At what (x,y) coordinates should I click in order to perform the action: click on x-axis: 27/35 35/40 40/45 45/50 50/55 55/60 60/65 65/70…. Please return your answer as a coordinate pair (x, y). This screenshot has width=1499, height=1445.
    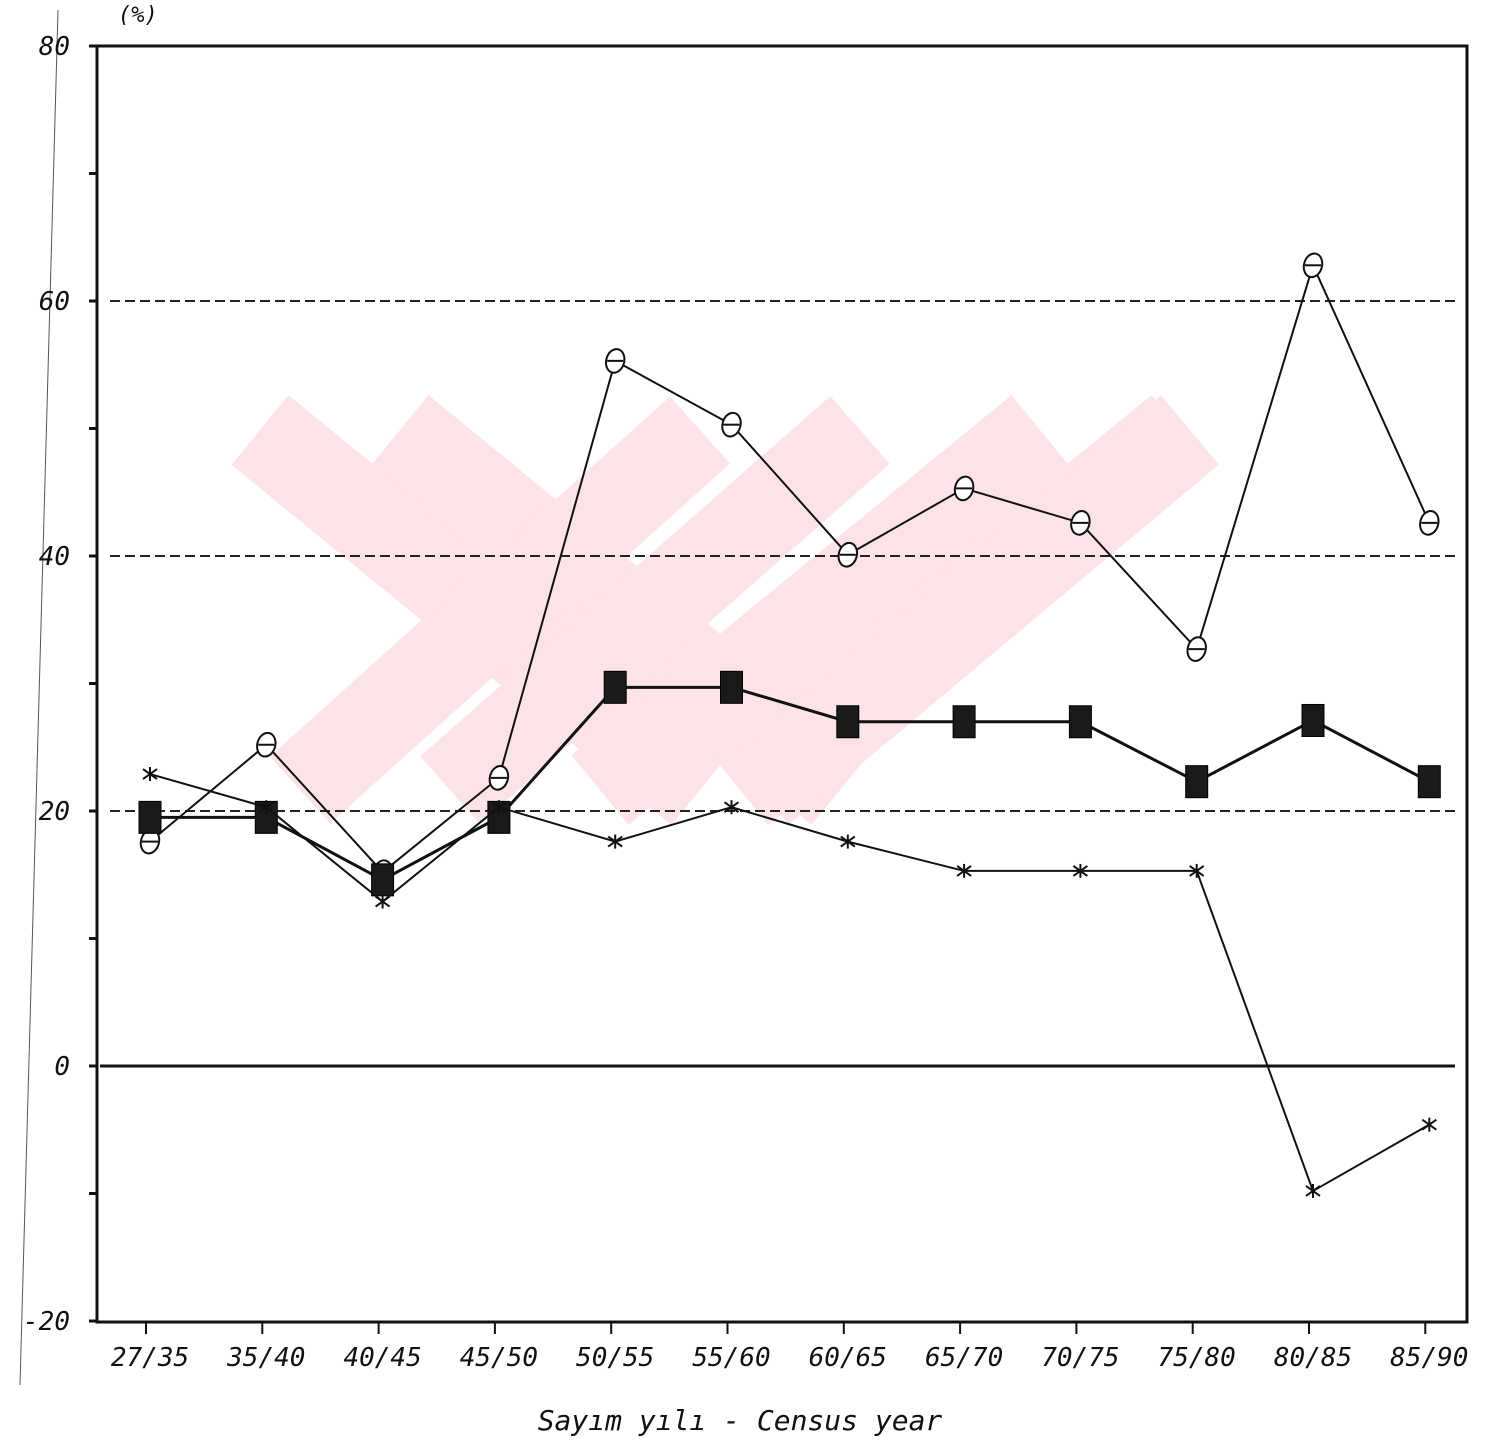
    Looking at the image, I should click on (789, 1347).